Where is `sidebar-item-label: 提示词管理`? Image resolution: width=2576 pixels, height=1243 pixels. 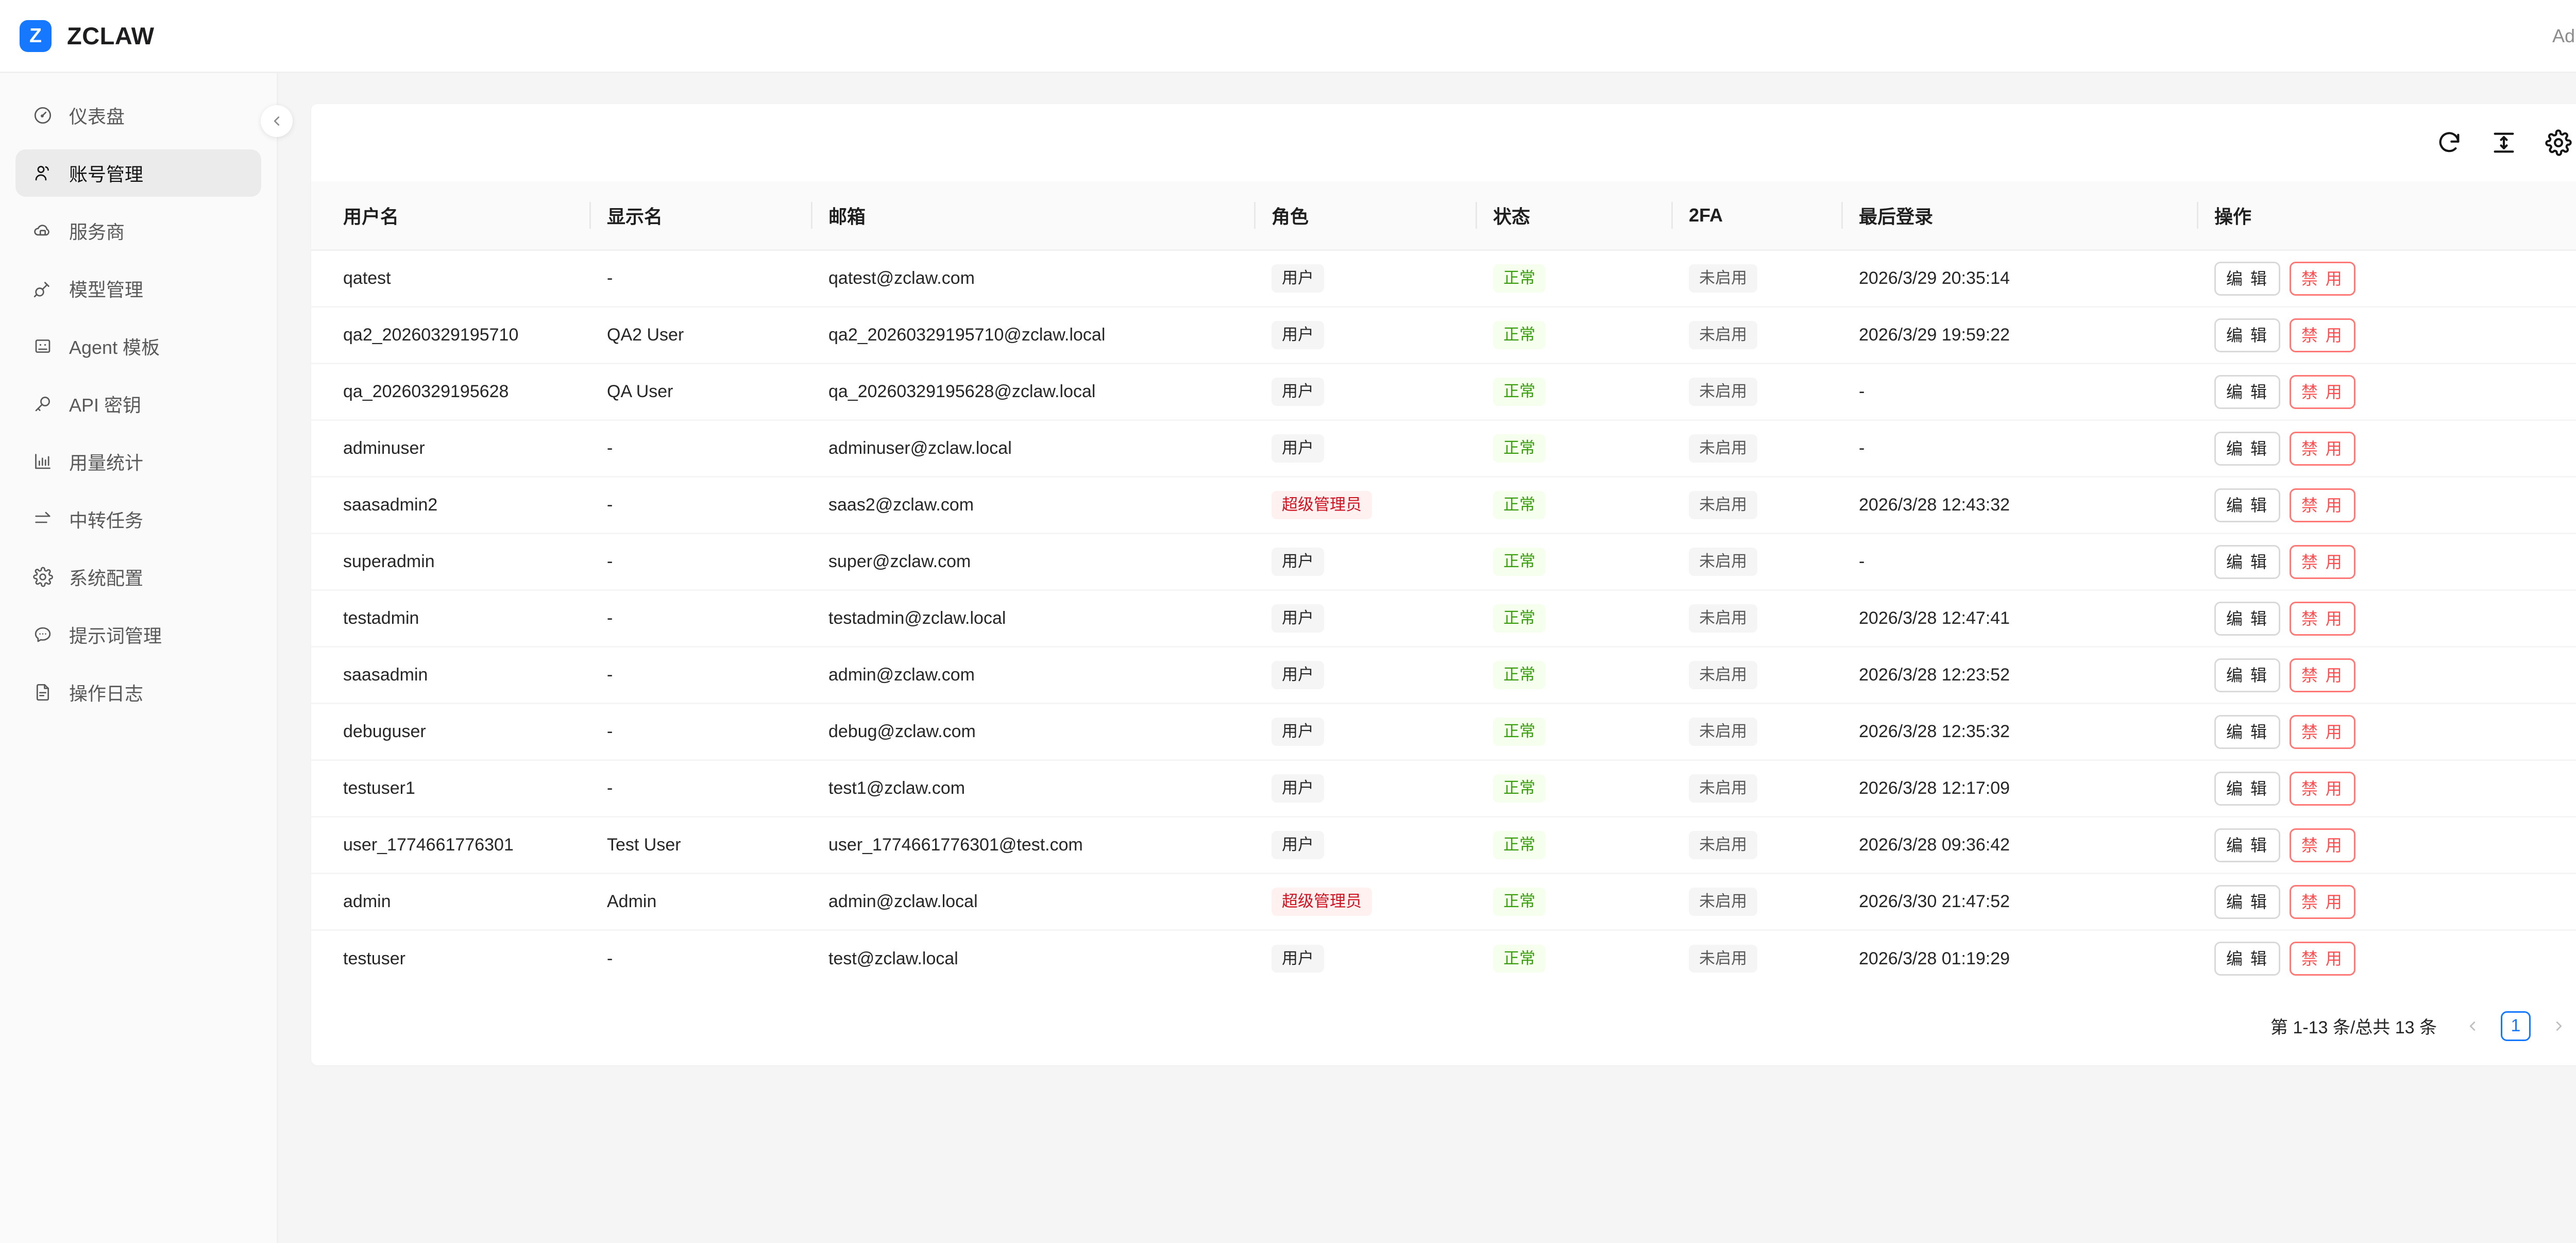
sidebar-item-label: 提示词管理 is located at coordinates (115, 635).